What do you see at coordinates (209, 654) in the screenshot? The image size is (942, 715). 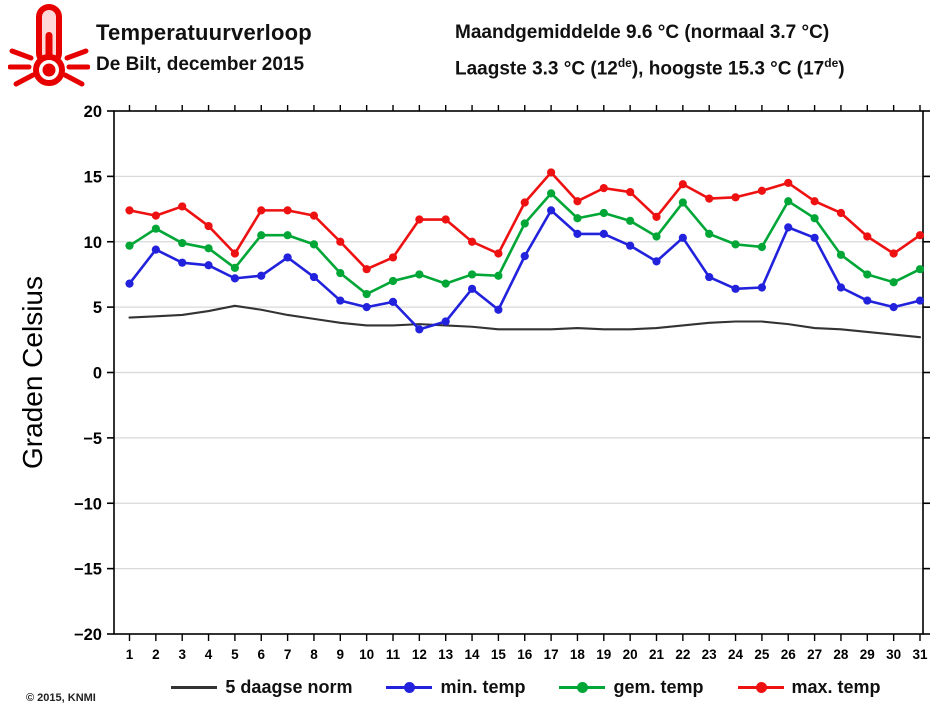 I see `x-tick-label: 4` at bounding box center [209, 654].